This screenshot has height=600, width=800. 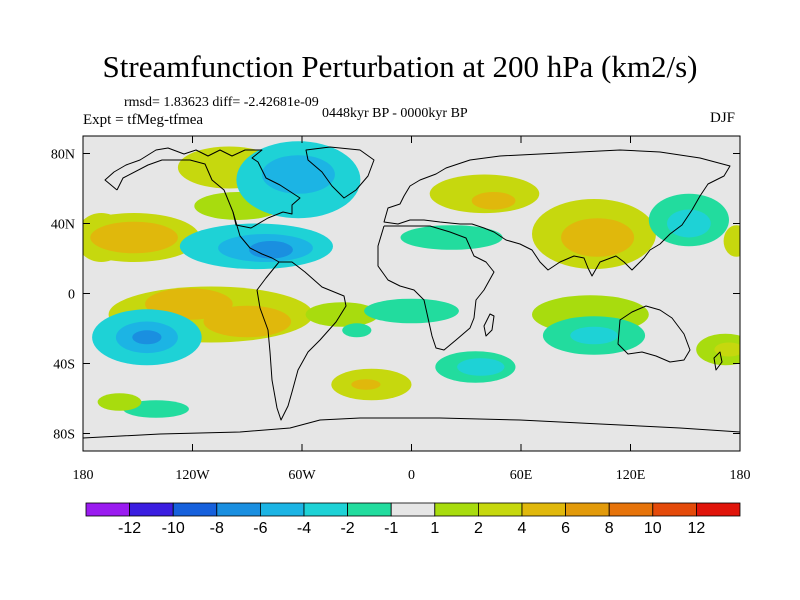 I want to click on colorbar-label-4: -4, so click(x=304, y=528).